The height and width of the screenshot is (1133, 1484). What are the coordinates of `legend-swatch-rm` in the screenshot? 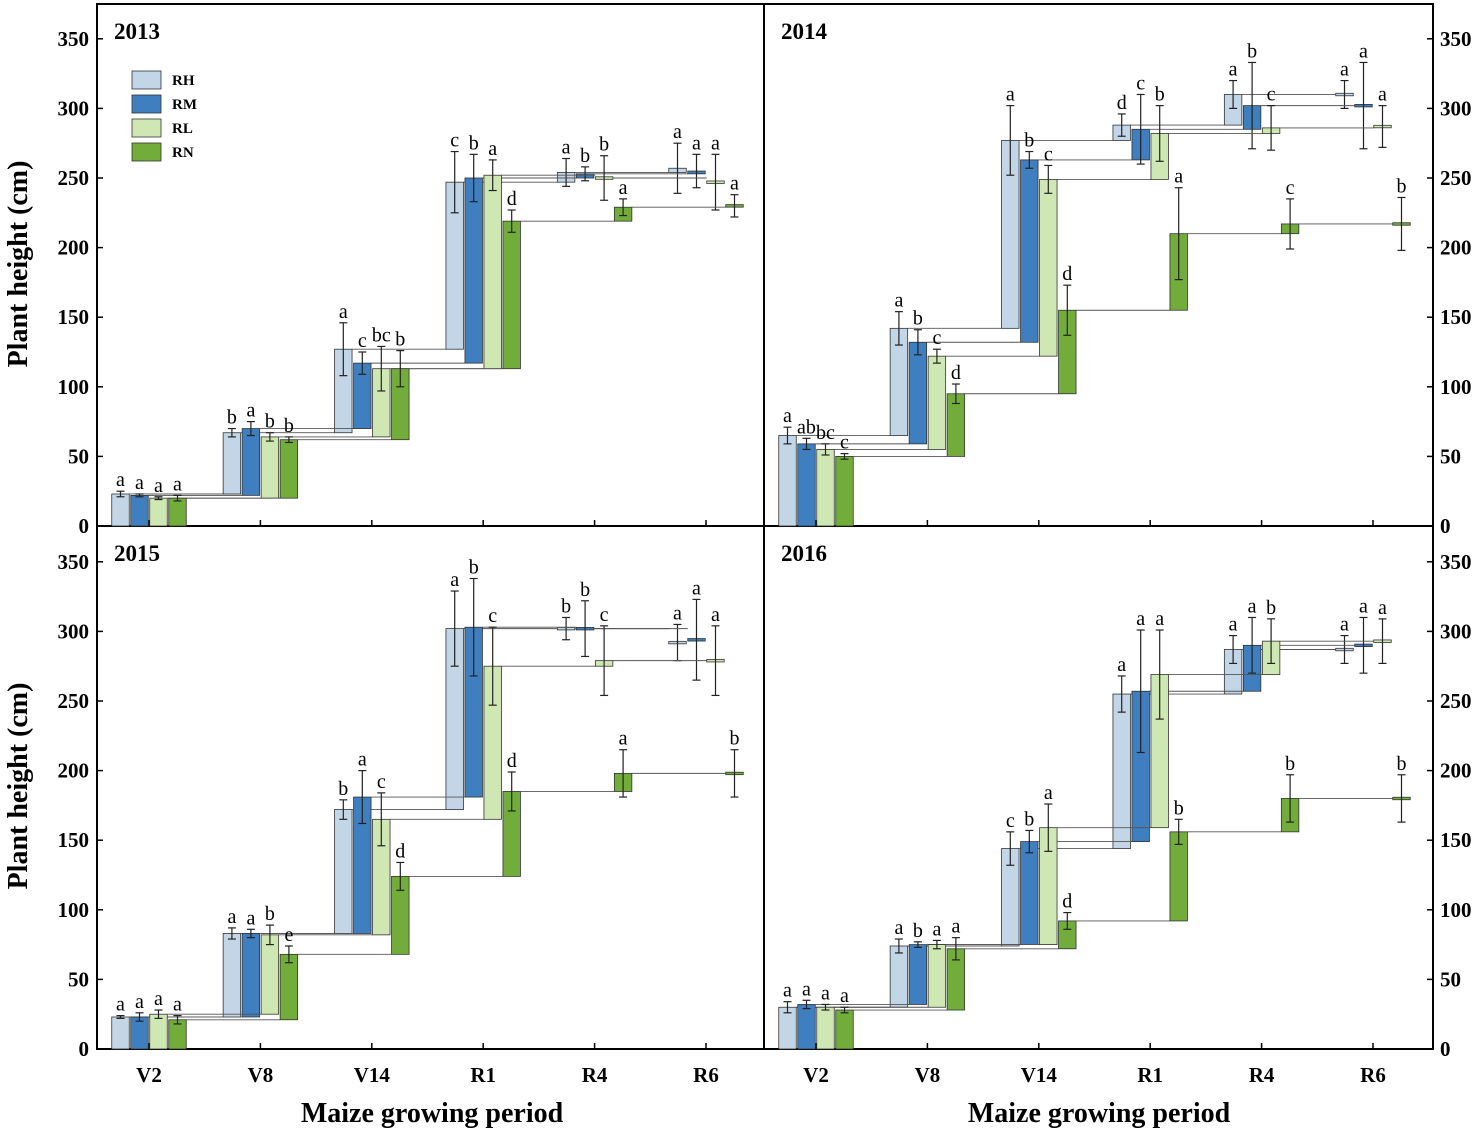 It's located at (146, 104).